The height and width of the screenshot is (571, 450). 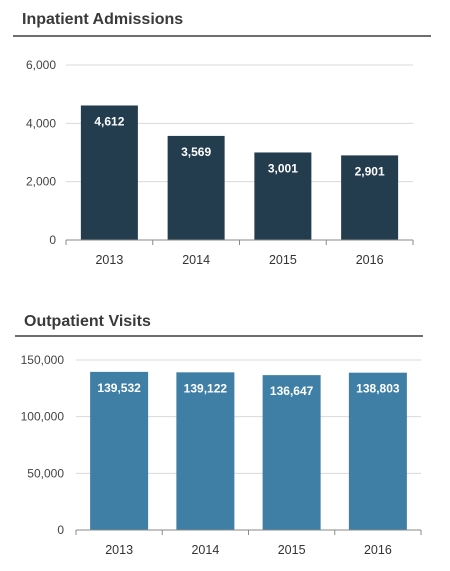 I want to click on data-label: 4,612, so click(x=109, y=121).